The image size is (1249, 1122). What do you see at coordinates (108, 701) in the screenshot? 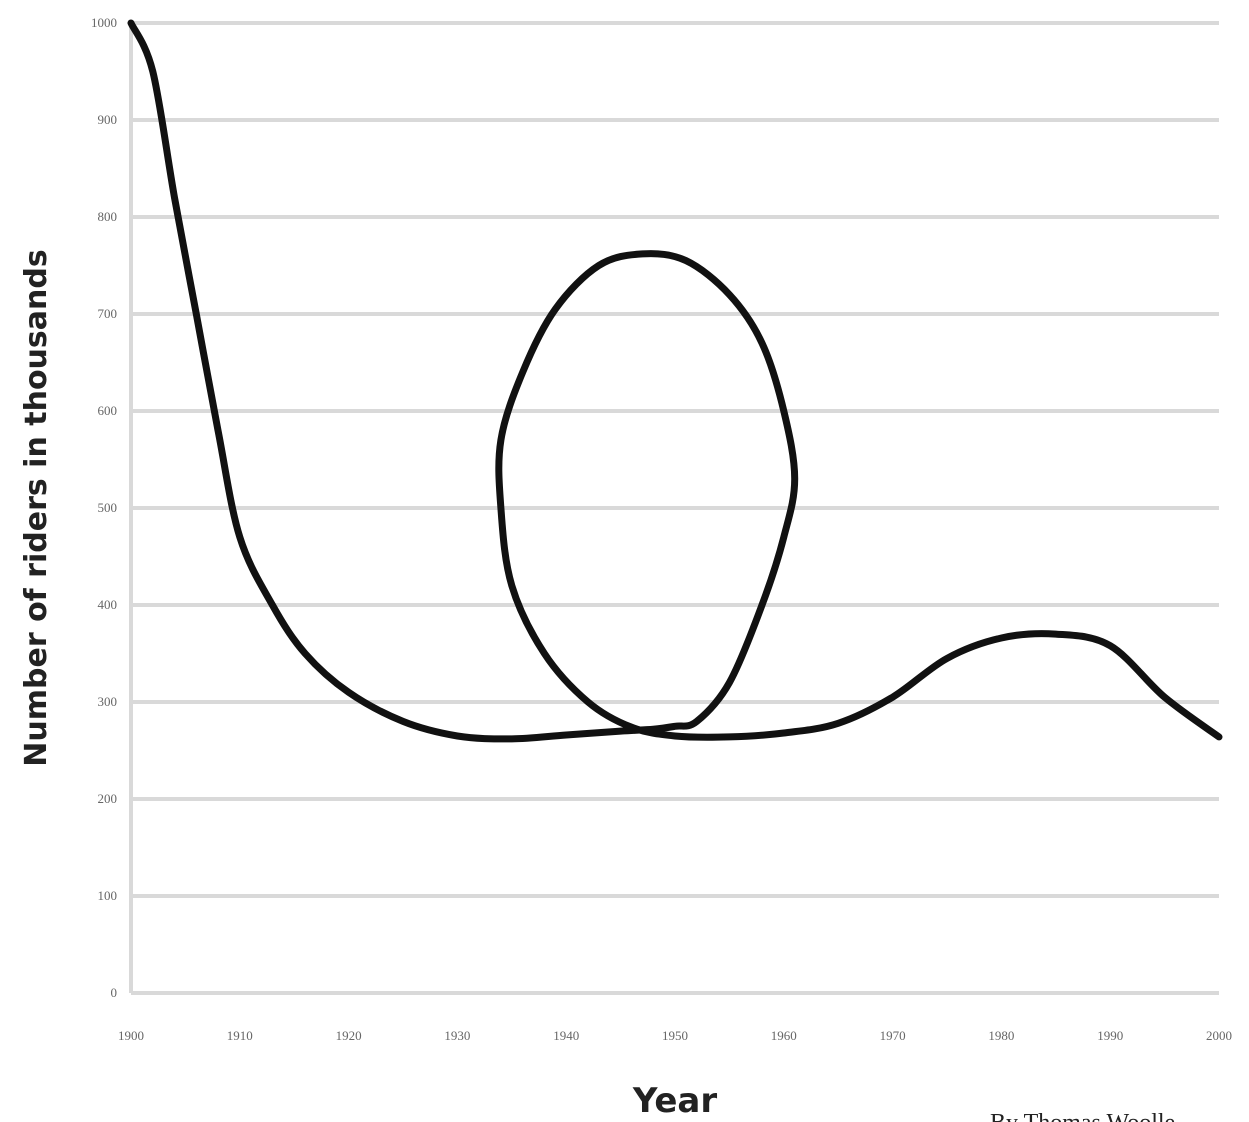
I see `y-tick-label: 300` at bounding box center [108, 701].